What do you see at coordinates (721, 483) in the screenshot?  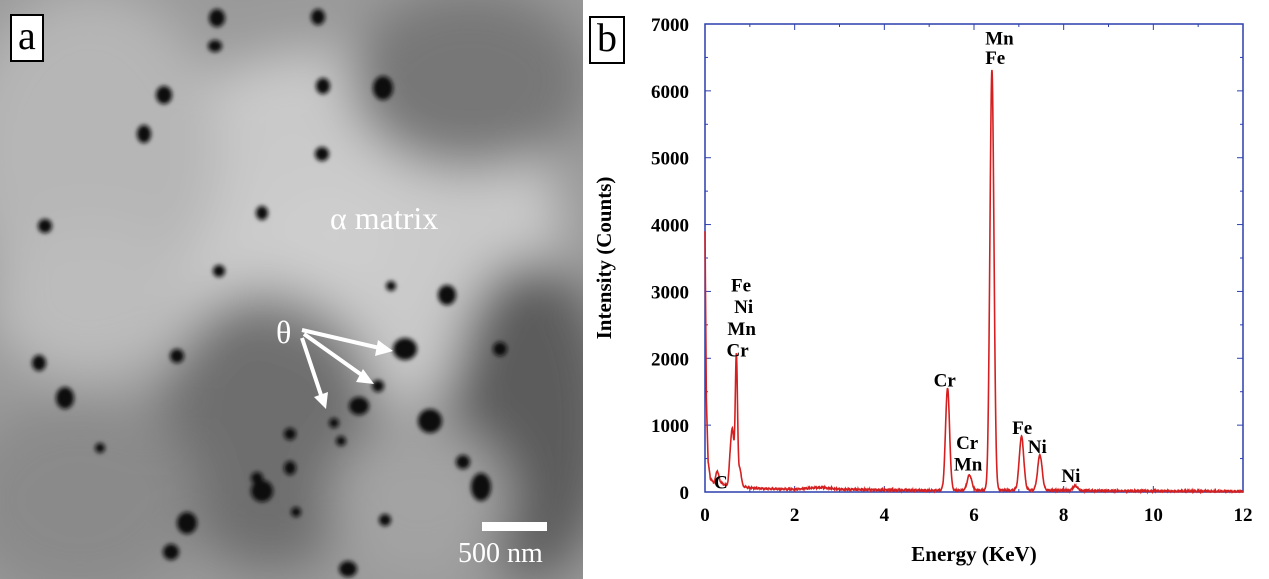 I see `peak-label: C` at bounding box center [721, 483].